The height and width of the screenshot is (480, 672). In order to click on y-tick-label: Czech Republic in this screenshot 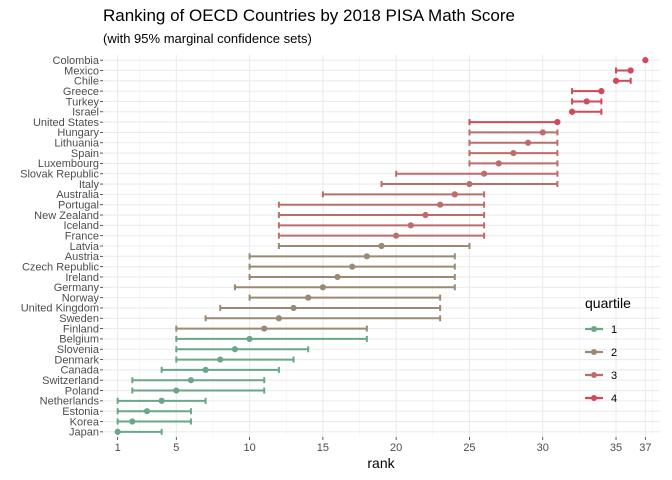, I will do `click(61, 267)`.